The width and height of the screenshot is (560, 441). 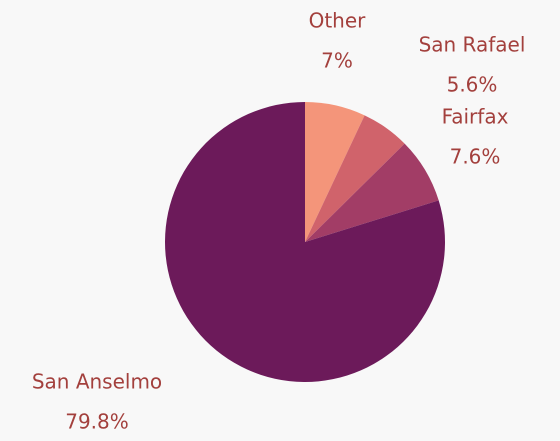 What do you see at coordinates (97, 382) in the screenshot?
I see `slice-label: San Anselmo` at bounding box center [97, 382].